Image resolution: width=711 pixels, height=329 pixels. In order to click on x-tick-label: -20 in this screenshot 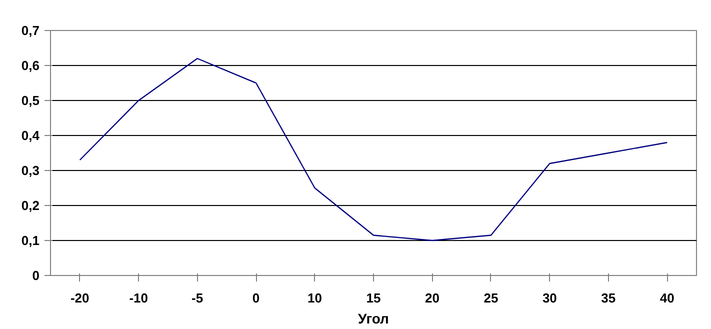, I will do `click(80, 298)`.